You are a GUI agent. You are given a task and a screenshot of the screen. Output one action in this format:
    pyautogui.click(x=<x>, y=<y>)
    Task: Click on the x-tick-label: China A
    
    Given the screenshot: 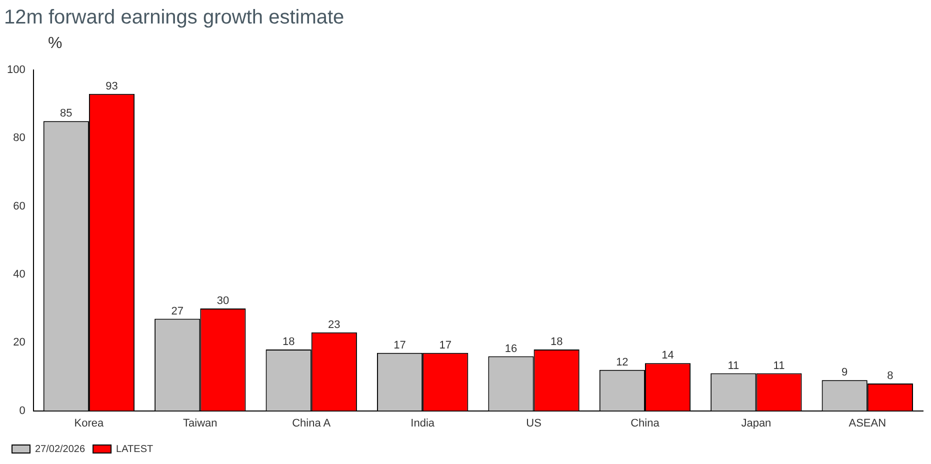 What is the action you would take?
    pyautogui.click(x=312, y=423)
    